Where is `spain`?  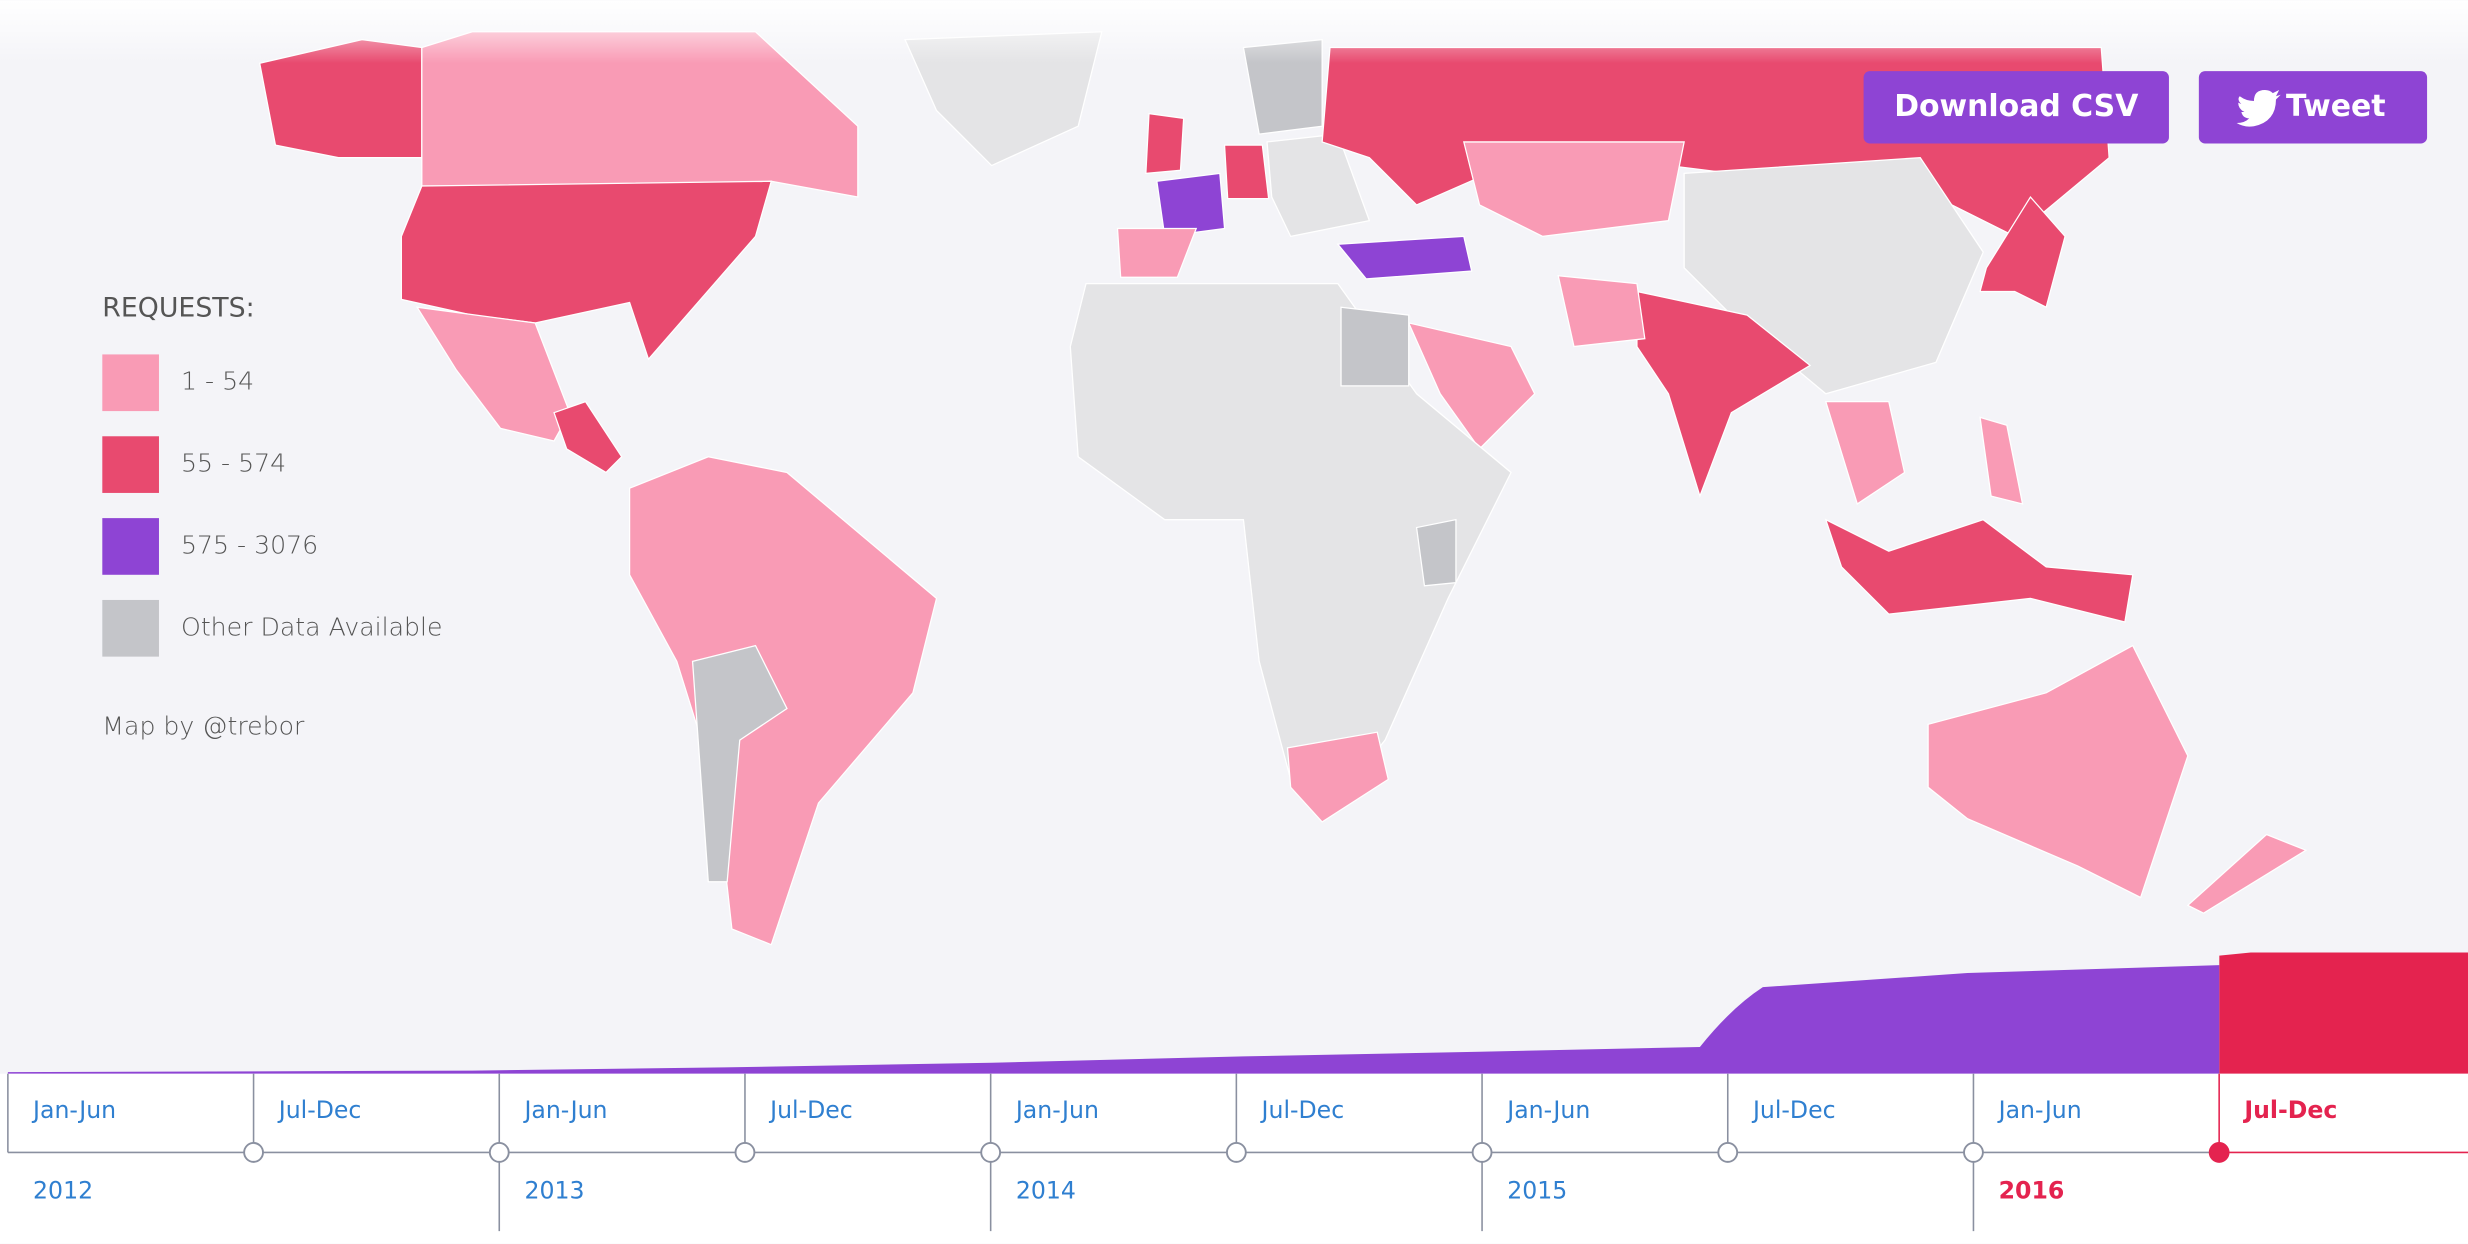
spain is located at coordinates (1157, 252).